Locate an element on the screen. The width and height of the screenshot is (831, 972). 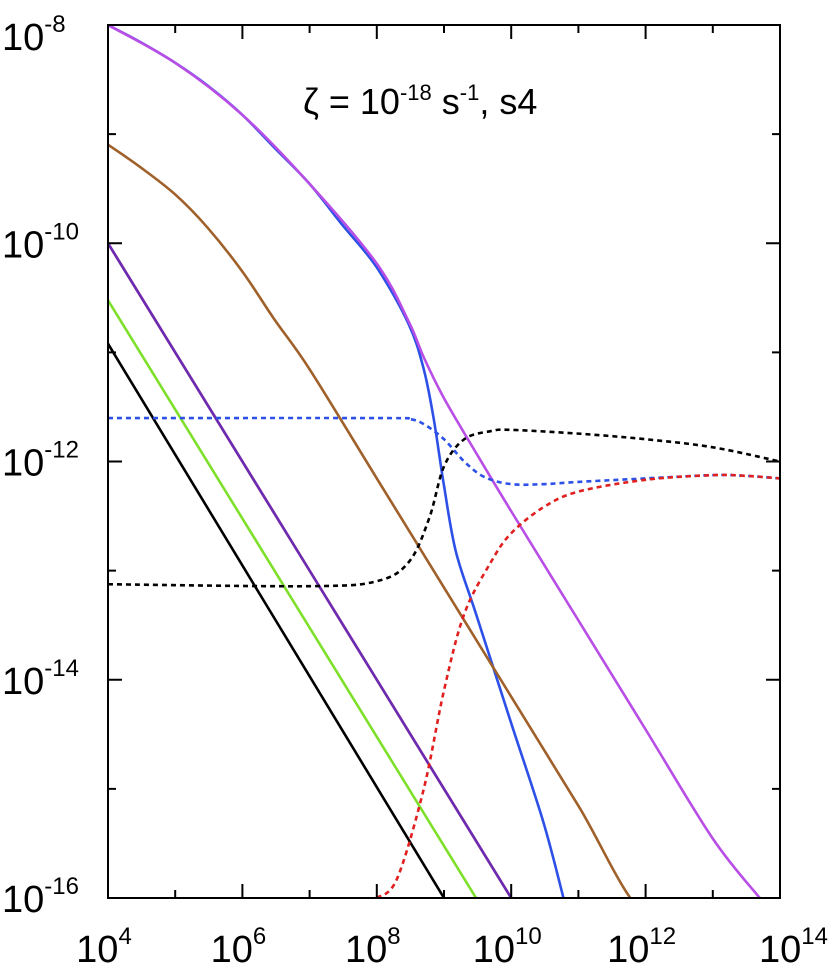
x-tick-exp: 4 is located at coordinates (124, 936).